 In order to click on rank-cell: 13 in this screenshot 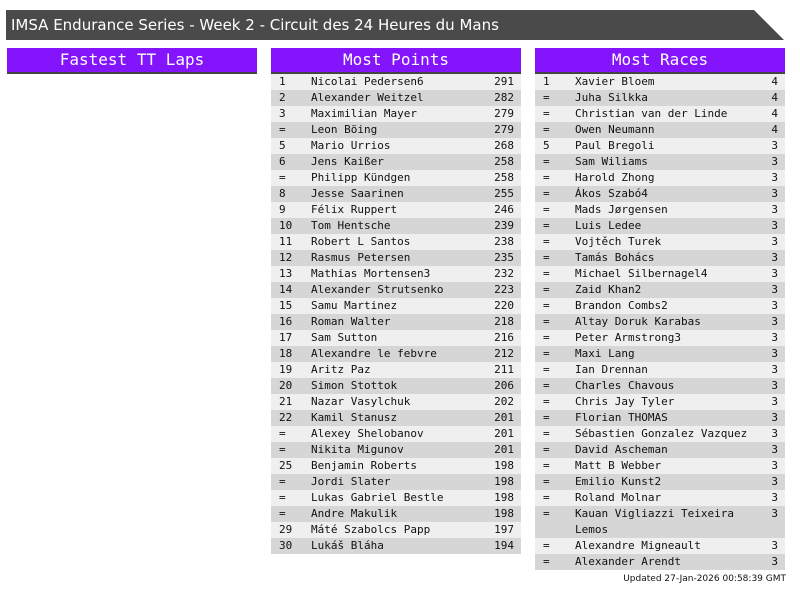, I will do `click(286, 273)`.